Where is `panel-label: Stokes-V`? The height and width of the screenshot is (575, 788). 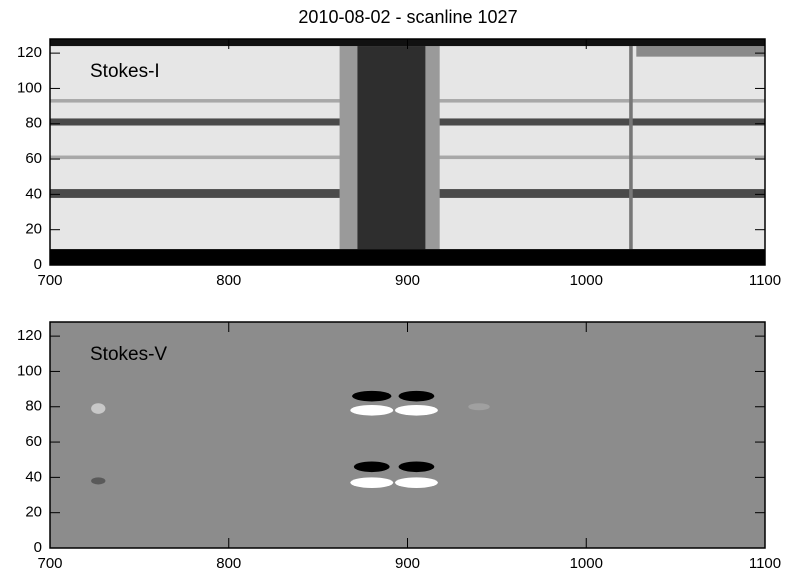
panel-label: Stokes-V is located at coordinates (128, 354).